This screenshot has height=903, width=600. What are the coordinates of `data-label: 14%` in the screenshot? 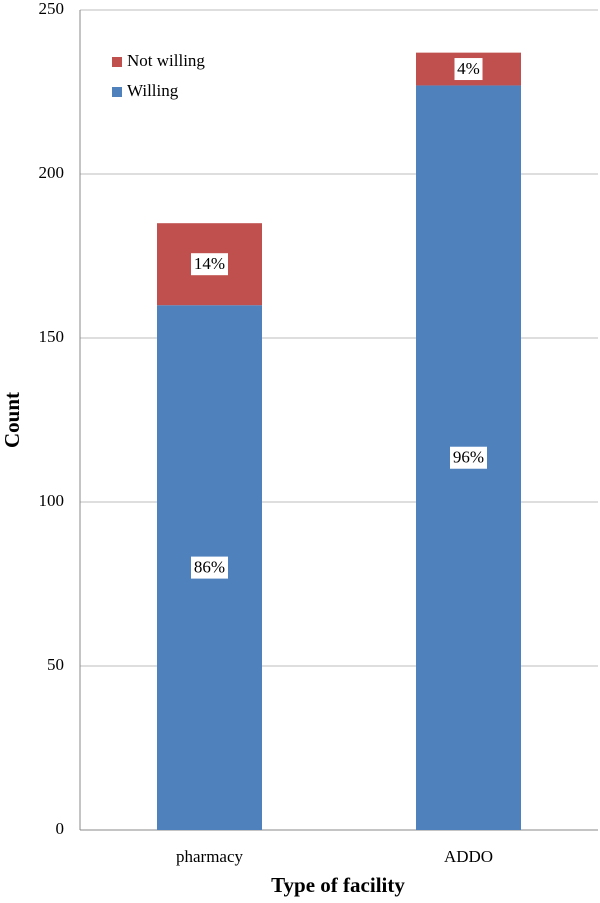 It's located at (209, 263).